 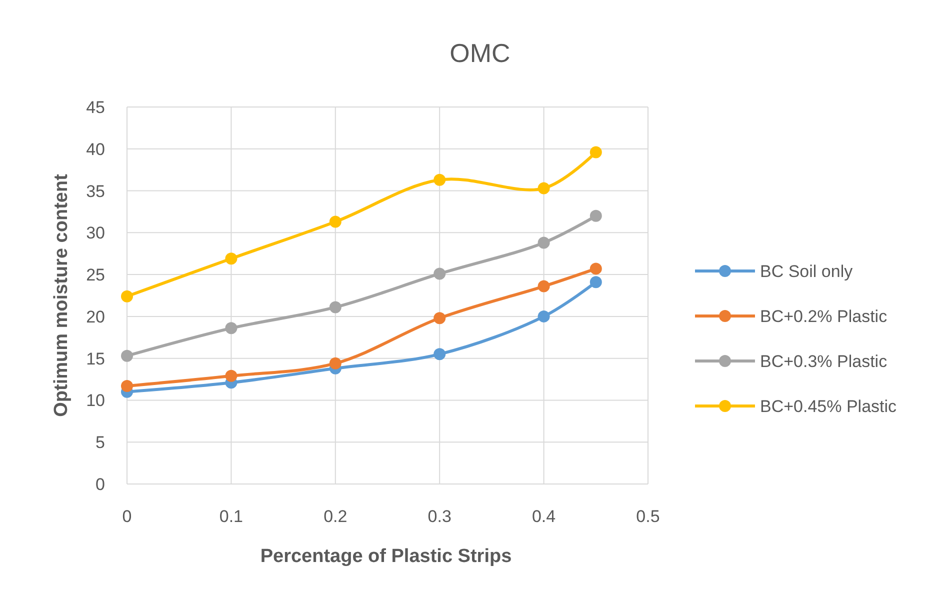 What do you see at coordinates (544, 516) in the screenshot?
I see `x-tick-label: 0.4` at bounding box center [544, 516].